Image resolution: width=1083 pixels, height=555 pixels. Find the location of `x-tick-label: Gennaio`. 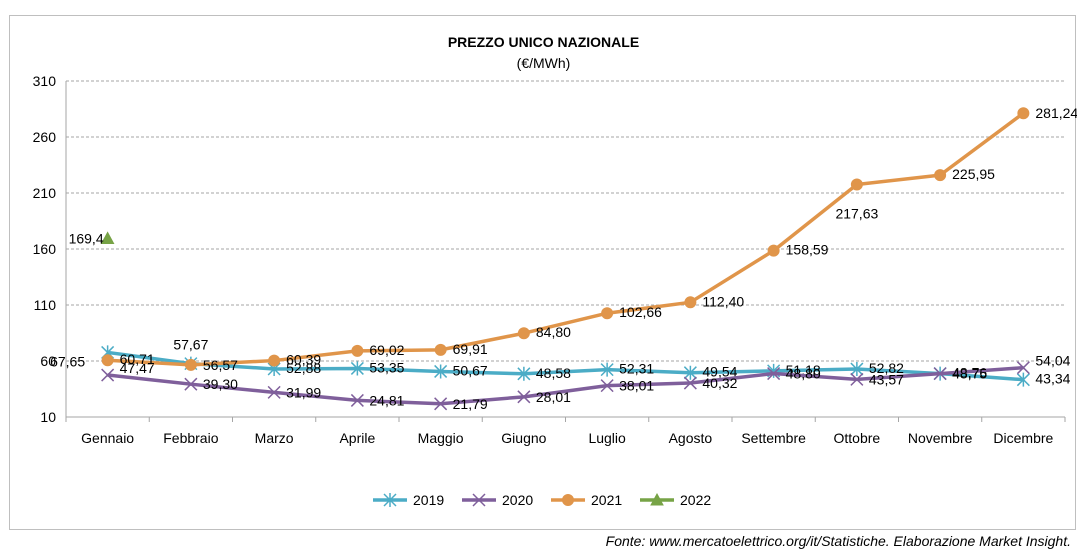

x-tick-label: Gennaio is located at coordinates (107, 438).